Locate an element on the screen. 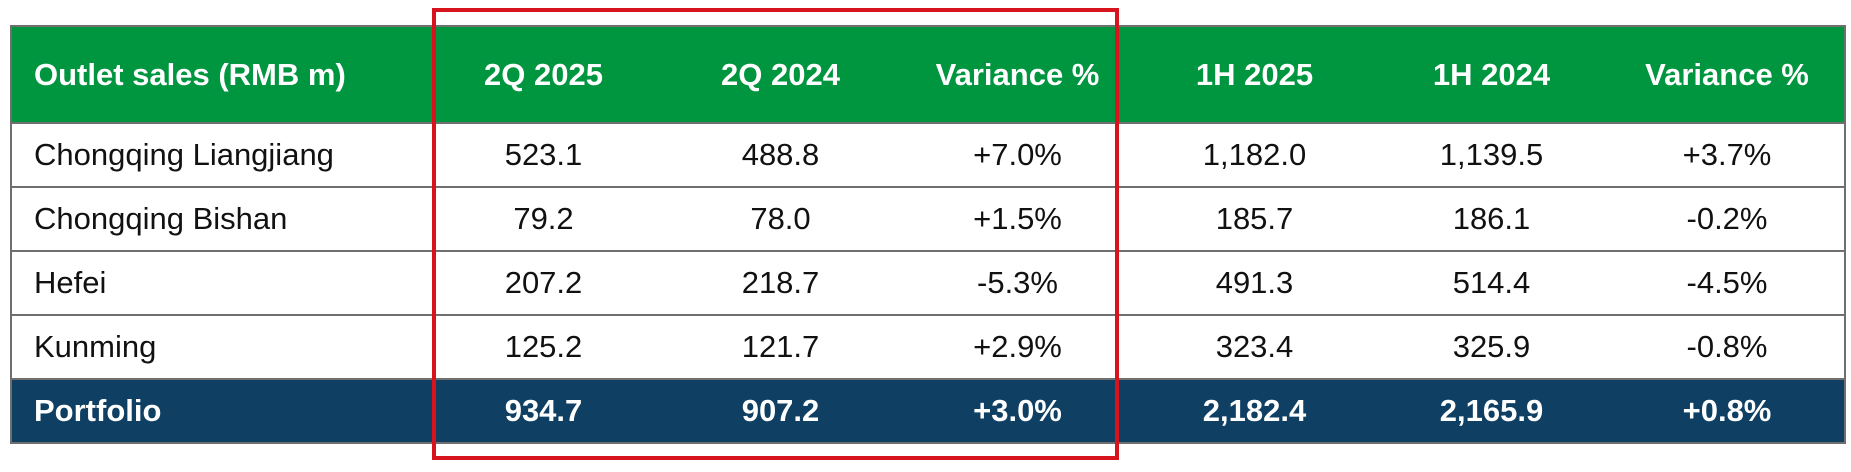 The image size is (1851, 472). header-2q-2025: 2Q 2025 is located at coordinates (543, 74).